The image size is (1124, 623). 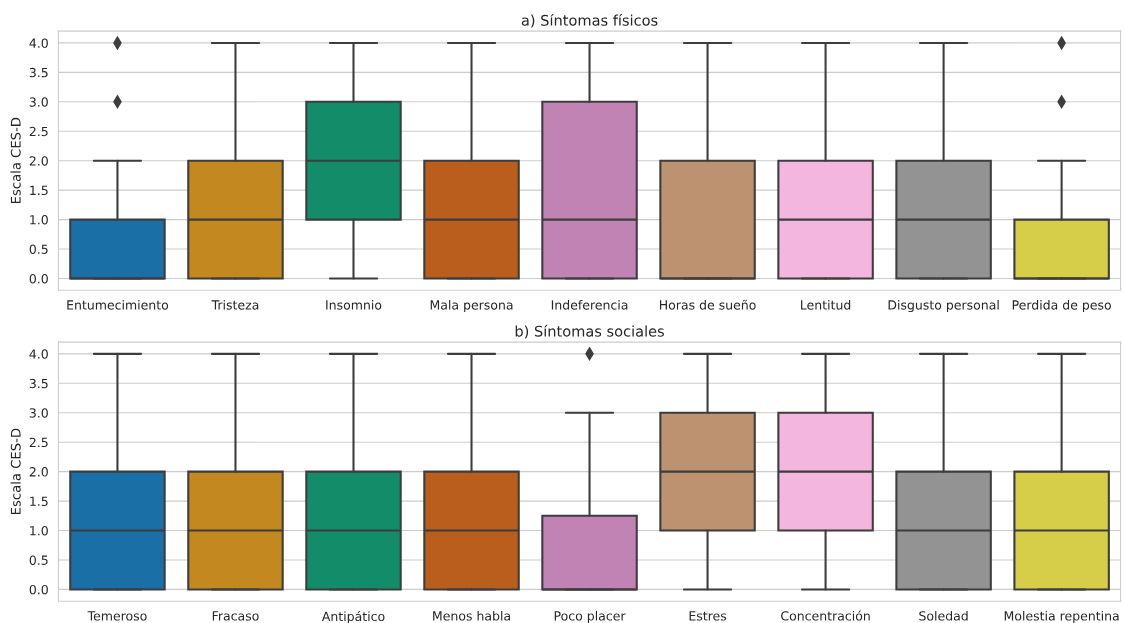 I want to click on x-tick-label: Insomnio, so click(x=354, y=304).